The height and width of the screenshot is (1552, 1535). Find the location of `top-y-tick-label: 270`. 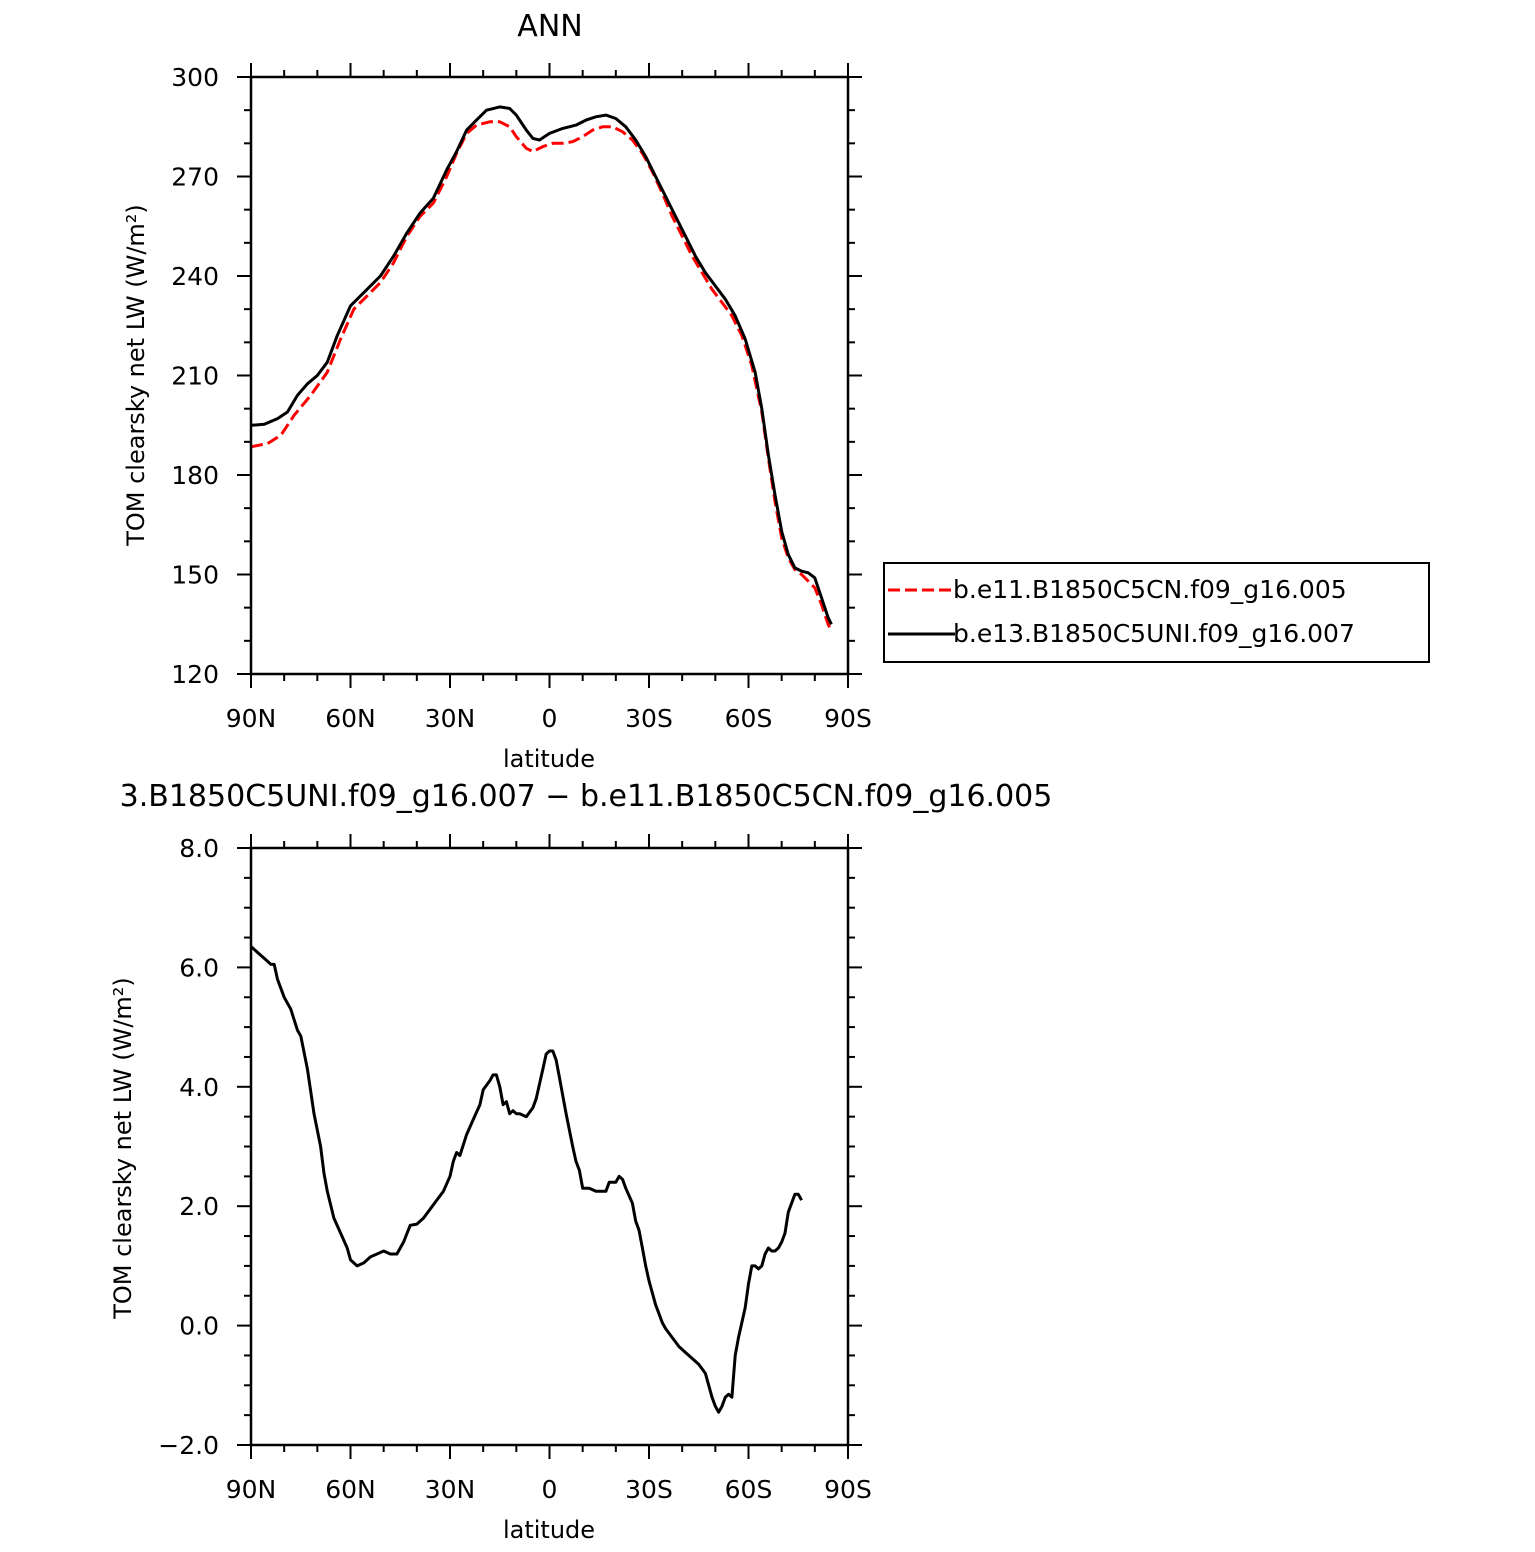

top-y-tick-label: 270 is located at coordinates (195, 177).